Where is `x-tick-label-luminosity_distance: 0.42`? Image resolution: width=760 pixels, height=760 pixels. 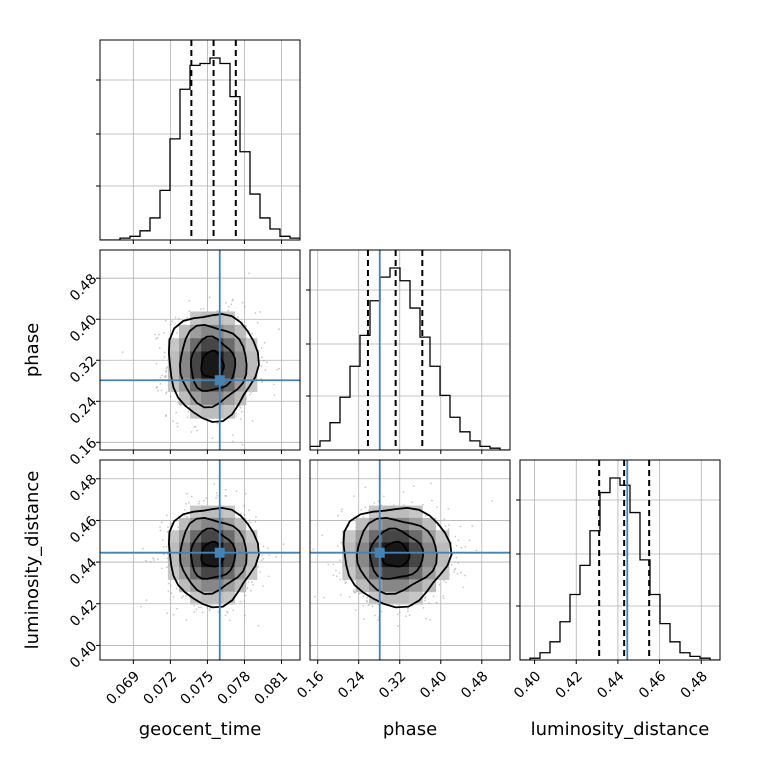
x-tick-label-luminosity_distance: 0.42 is located at coordinates (569, 684).